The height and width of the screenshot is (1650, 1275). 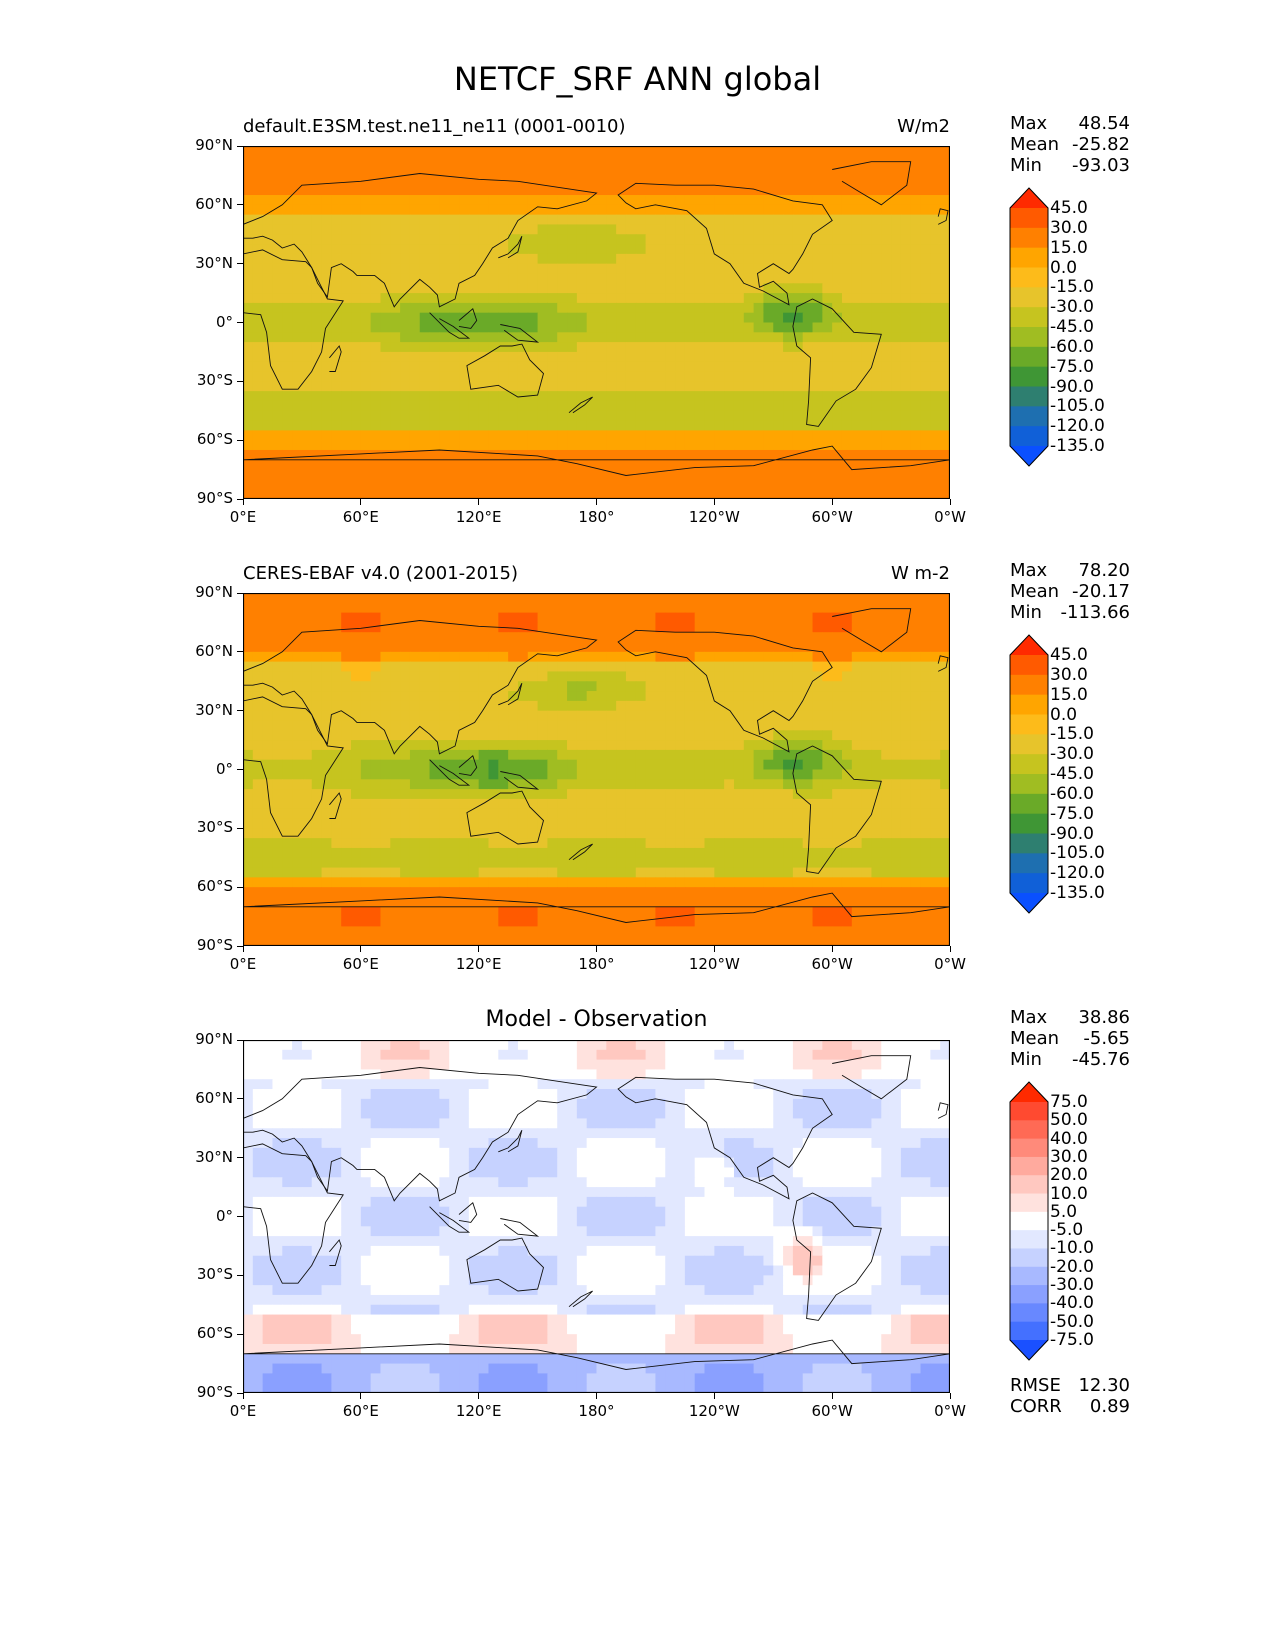 What do you see at coordinates (1072, 307) in the screenshot?
I see `colorbar-level-label: -30.0` at bounding box center [1072, 307].